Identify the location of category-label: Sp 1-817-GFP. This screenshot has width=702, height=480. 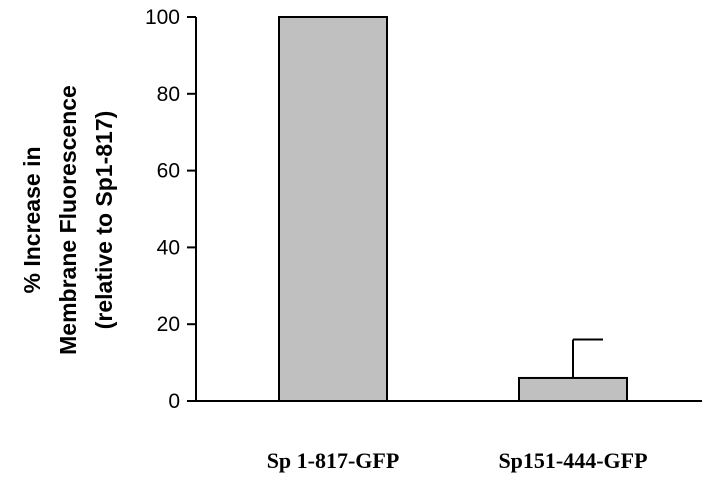
(333, 460).